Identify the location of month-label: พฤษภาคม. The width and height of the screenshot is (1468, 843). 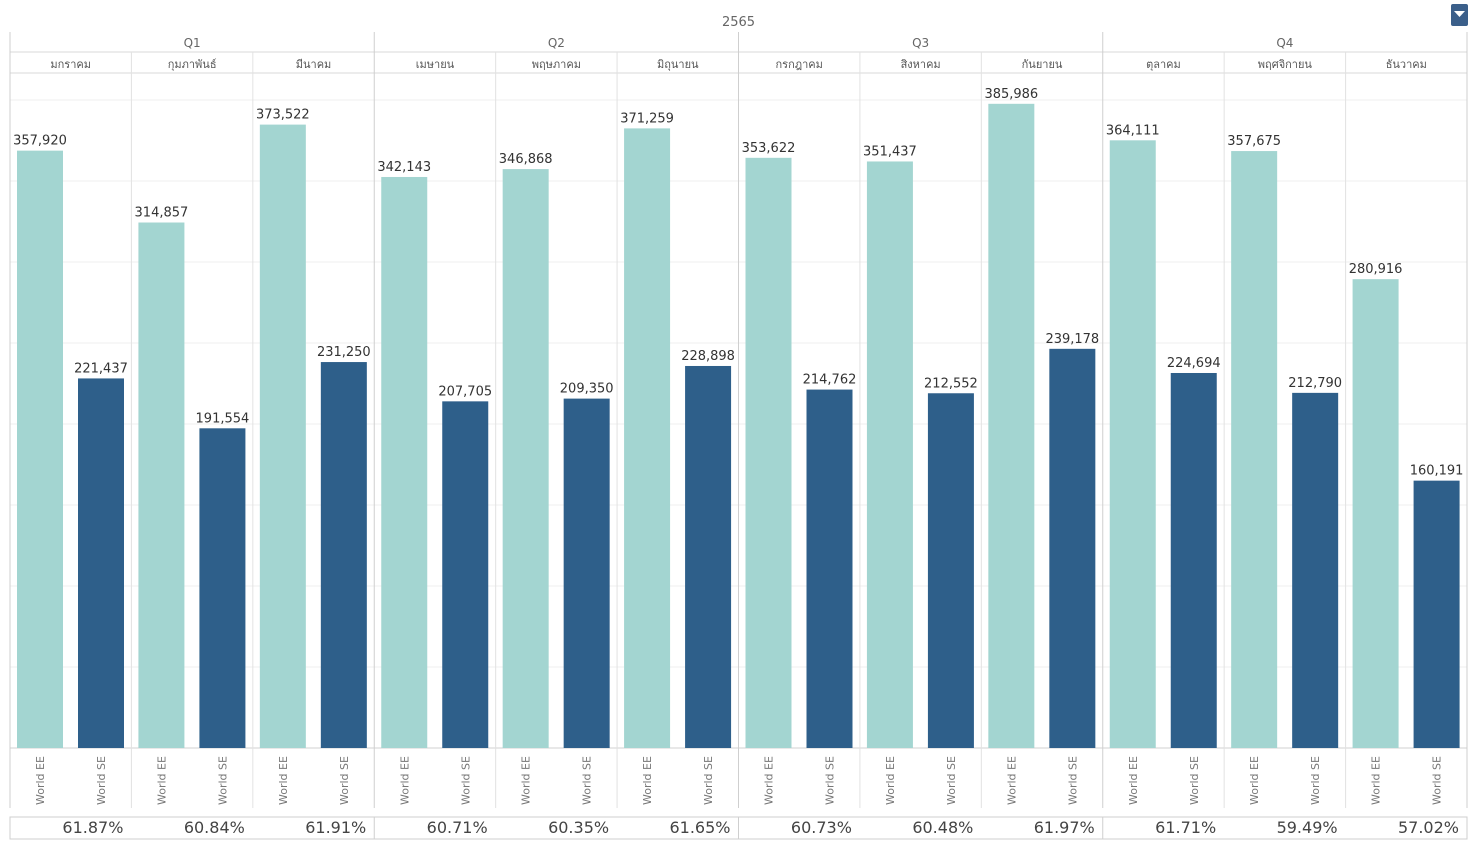
(556, 64).